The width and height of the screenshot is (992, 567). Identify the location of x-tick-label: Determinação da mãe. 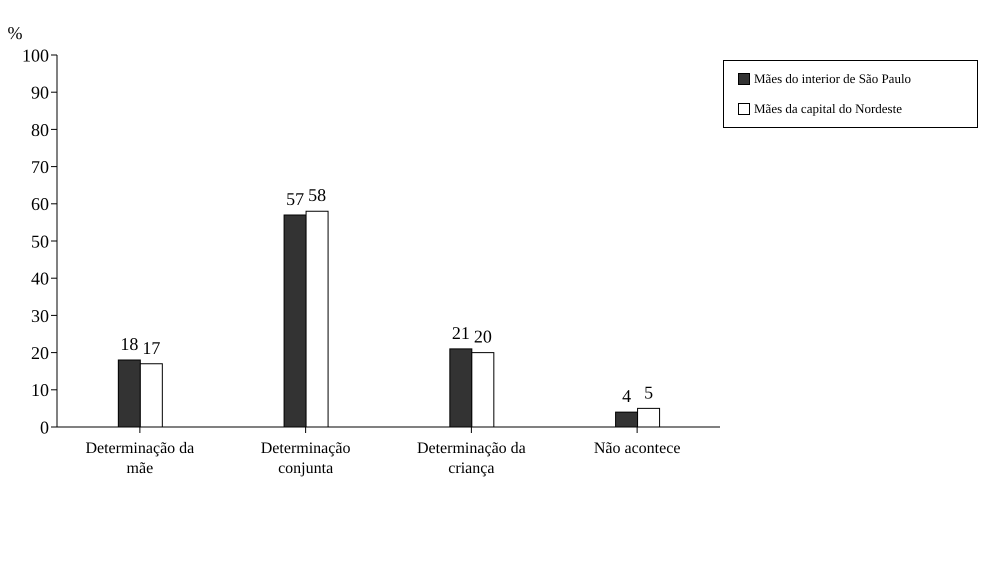
(139, 458).